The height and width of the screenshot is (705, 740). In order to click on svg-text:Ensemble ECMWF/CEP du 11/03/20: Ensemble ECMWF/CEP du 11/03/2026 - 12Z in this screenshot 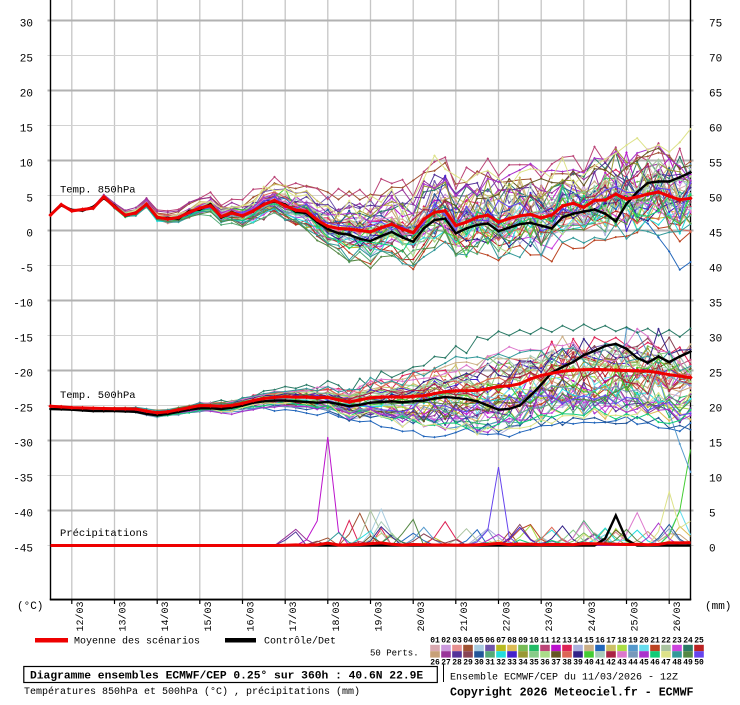, I will do `click(564, 678)`.